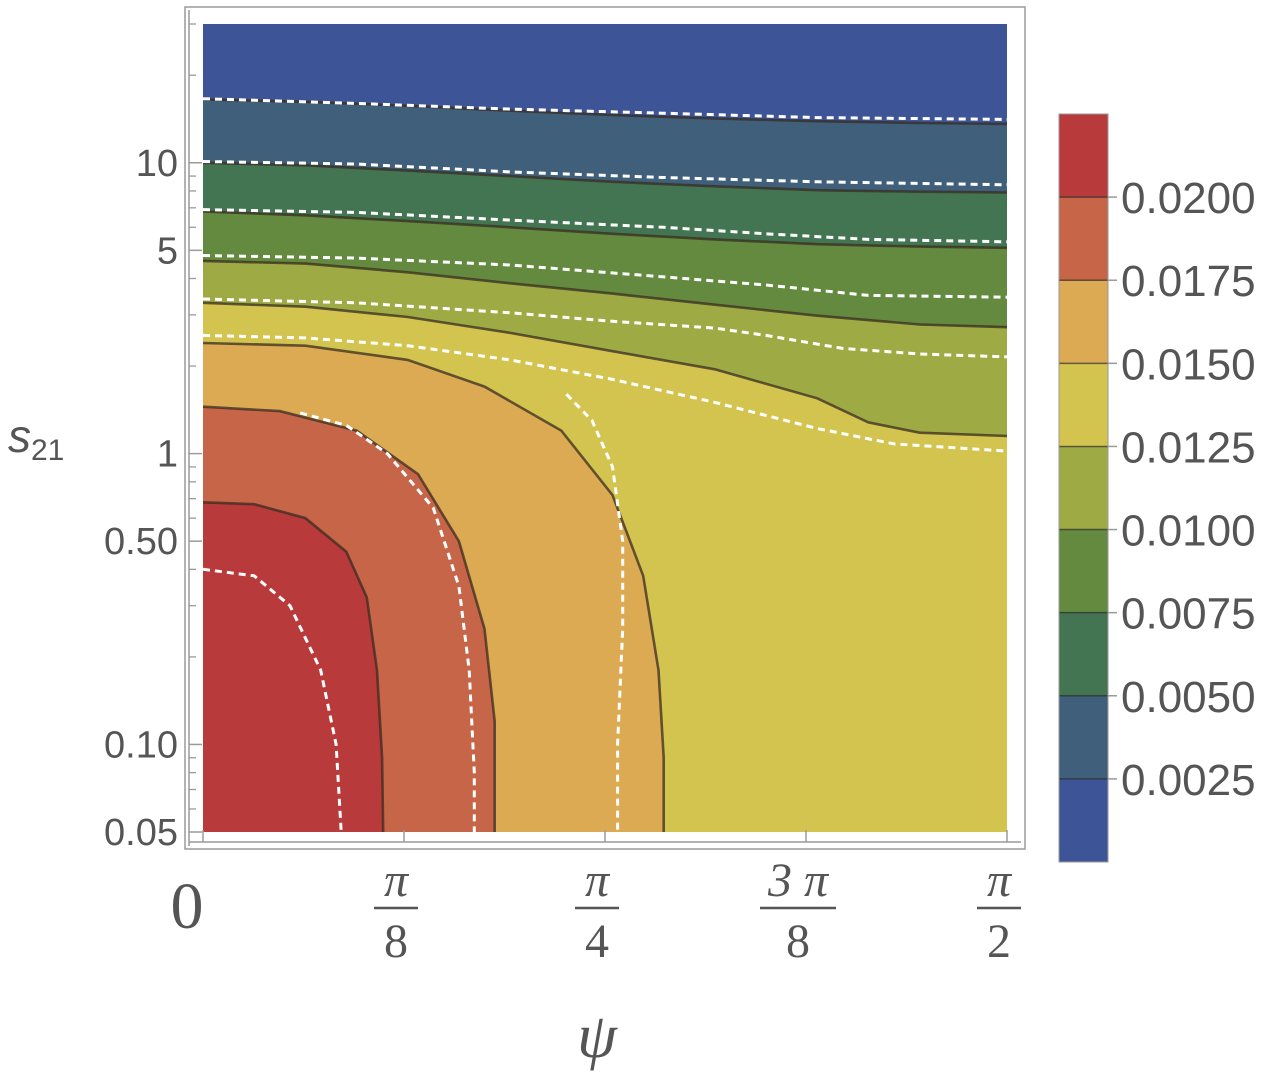 This screenshot has height=1081, width=1288. What do you see at coordinates (1188, 447) in the screenshot?
I see `colorbar-tick-label: 0.0125` at bounding box center [1188, 447].